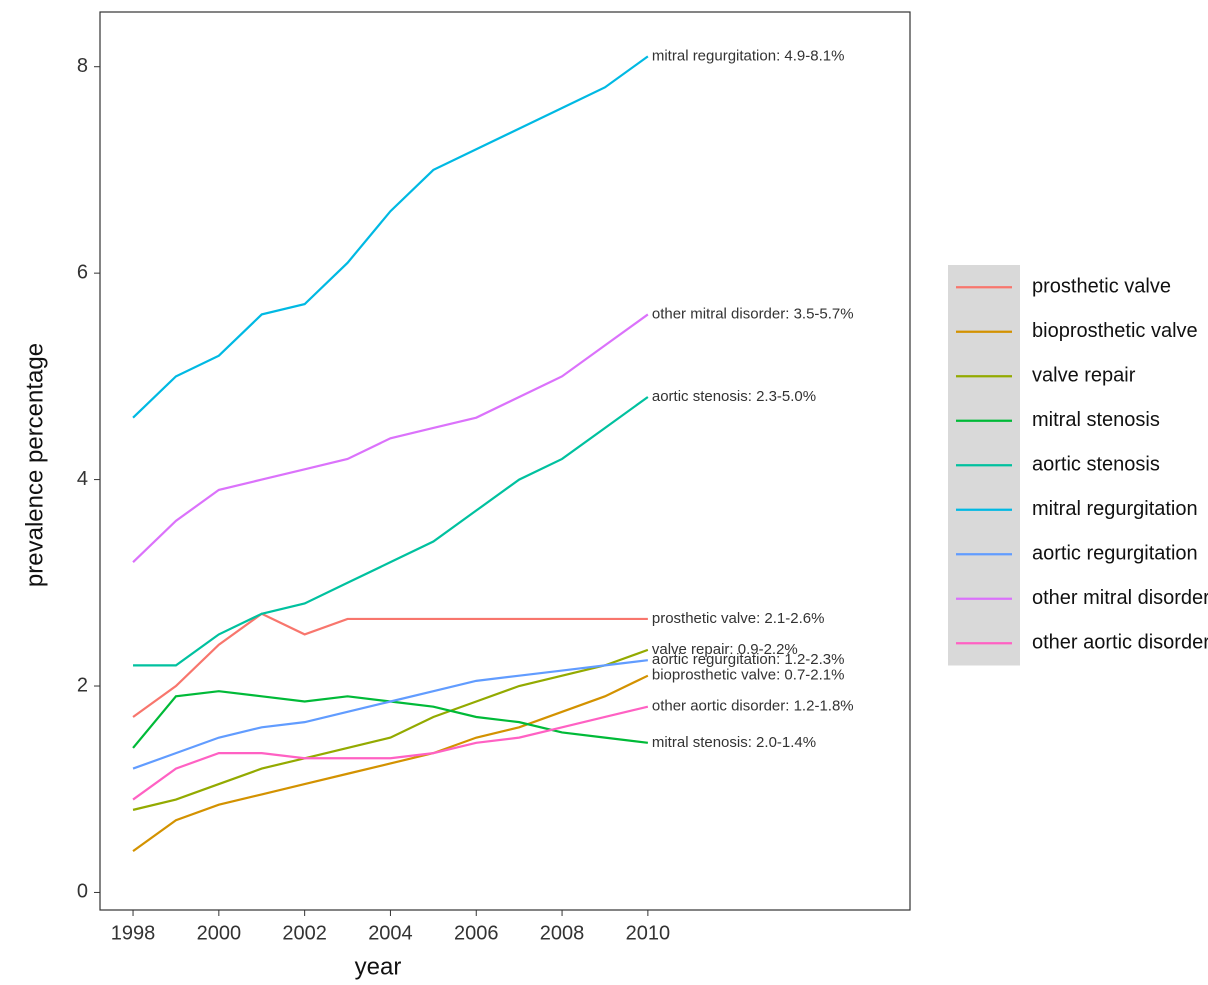 The image size is (1208, 985). What do you see at coordinates (1120, 643) in the screenshot?
I see `legend-label: other aortic disorder` at bounding box center [1120, 643].